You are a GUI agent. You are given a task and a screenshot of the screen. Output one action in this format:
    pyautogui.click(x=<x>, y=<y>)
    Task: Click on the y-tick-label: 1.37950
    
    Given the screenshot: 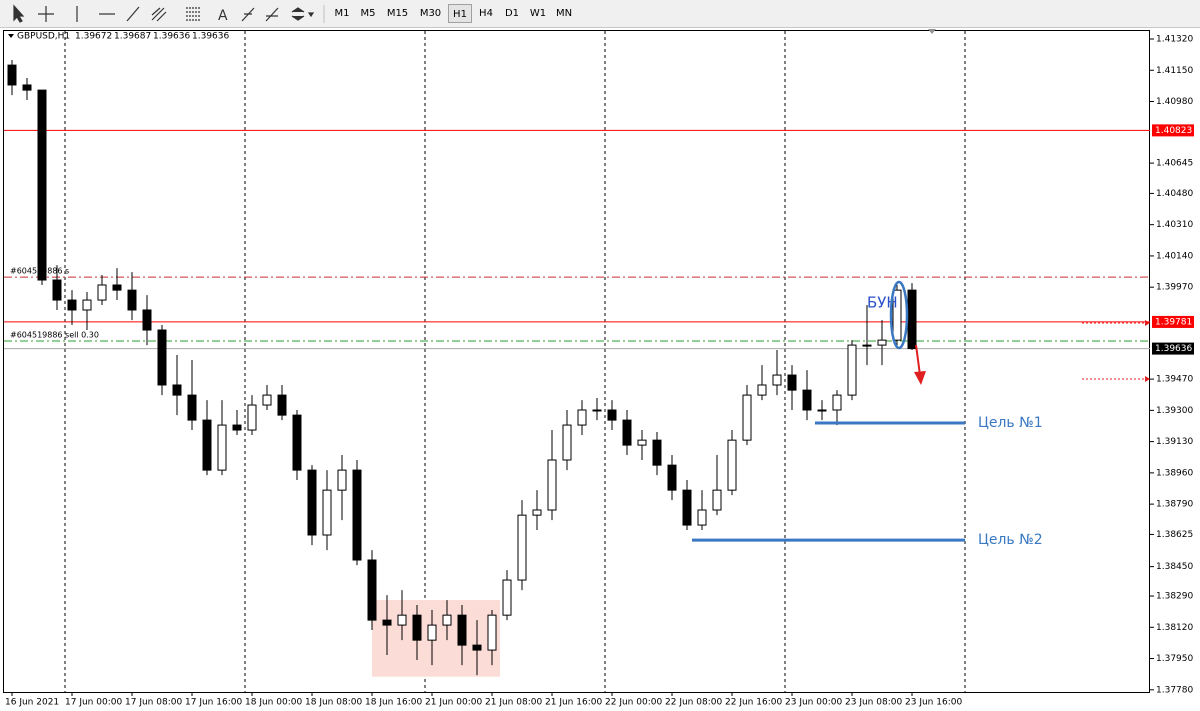 What is the action you would take?
    pyautogui.click(x=1174, y=659)
    